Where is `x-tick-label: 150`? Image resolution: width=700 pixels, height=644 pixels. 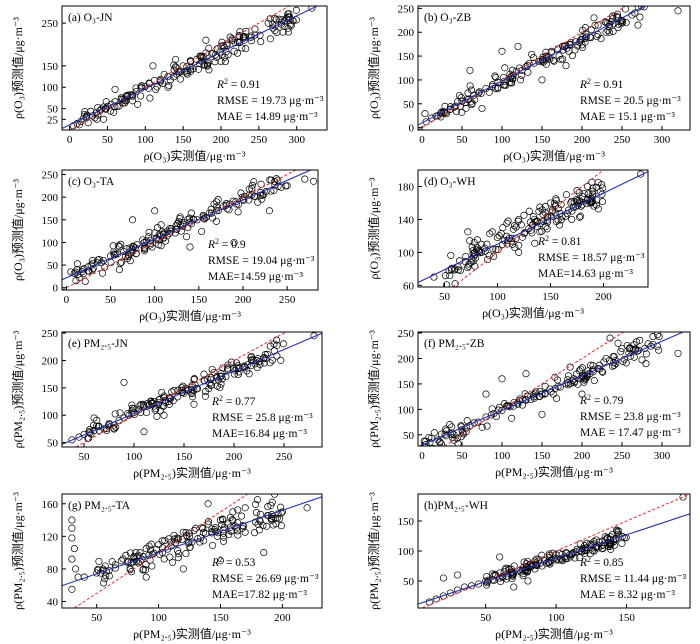 x-tick-label: 150 is located at coordinates (542, 140).